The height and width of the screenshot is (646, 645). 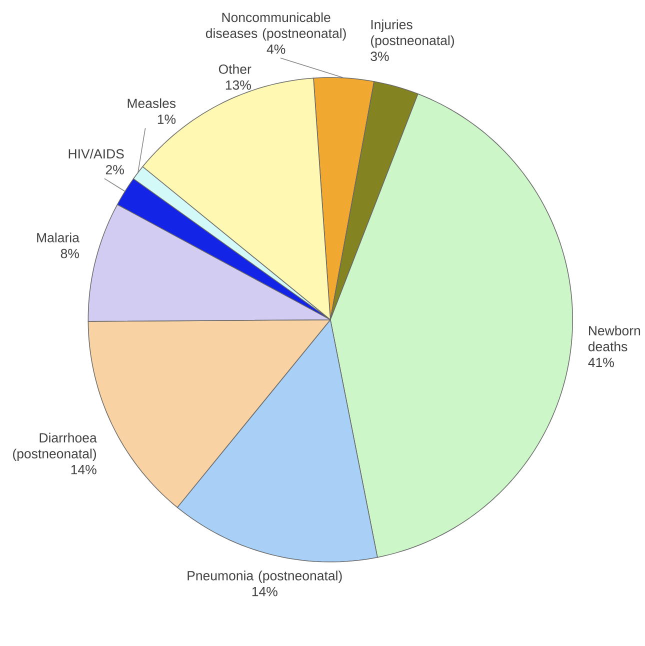 I want to click on slice-label: Pneumonia (postneonatal), so click(x=265, y=577).